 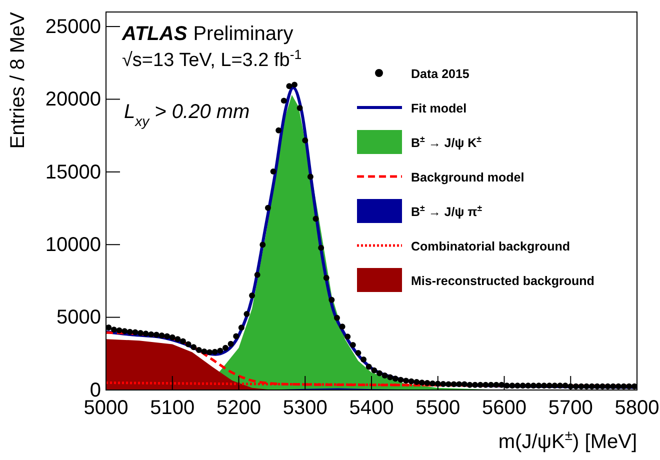 I want to click on y-tick-label: 5000, so click(x=78, y=317).